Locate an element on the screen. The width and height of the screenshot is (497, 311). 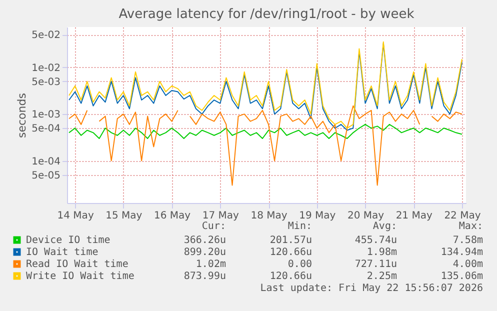
text: 1.98m is located at coordinates (381, 252).